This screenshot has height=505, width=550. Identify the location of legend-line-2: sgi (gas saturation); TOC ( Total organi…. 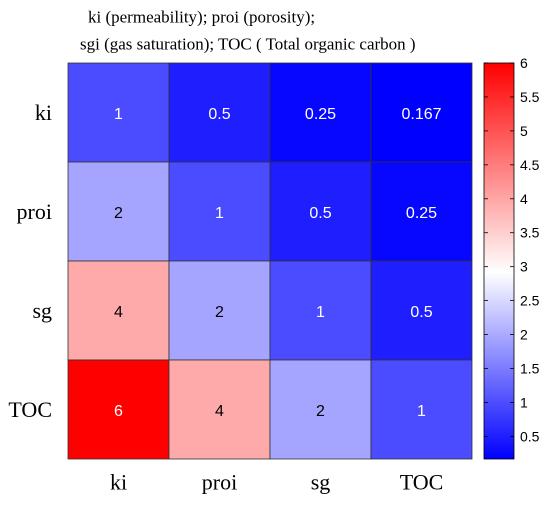
(248, 44).